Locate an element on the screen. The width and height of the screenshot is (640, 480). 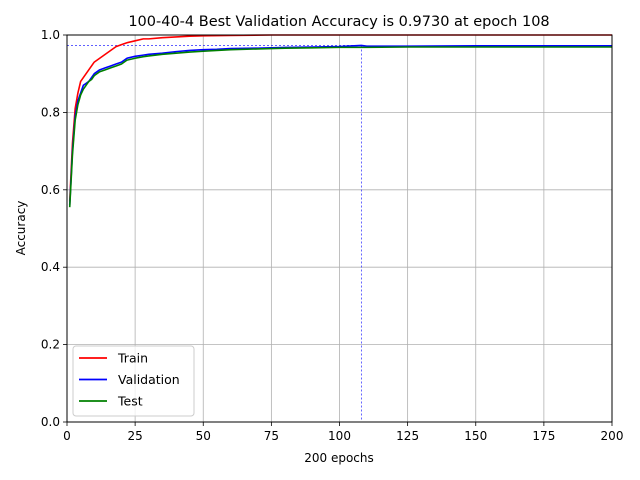
x-tick-label: 125 is located at coordinates (407, 436).